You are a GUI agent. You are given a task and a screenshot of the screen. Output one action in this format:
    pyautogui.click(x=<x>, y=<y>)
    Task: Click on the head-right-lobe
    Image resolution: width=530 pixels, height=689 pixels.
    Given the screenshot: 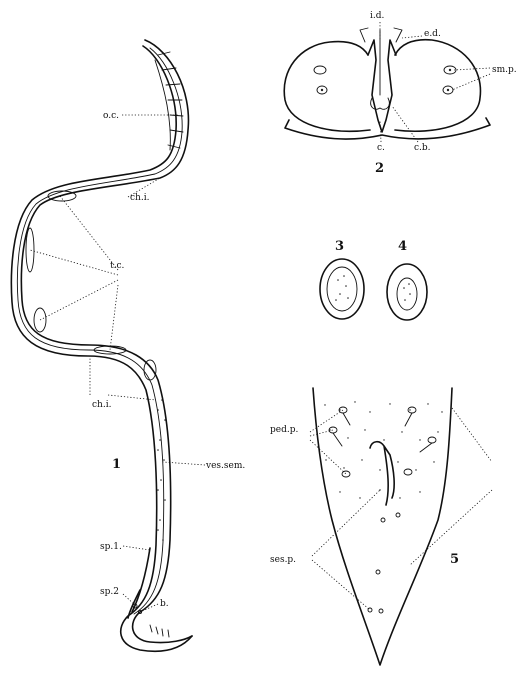 What is the action you would take?
    pyautogui.click(x=438, y=85)
    